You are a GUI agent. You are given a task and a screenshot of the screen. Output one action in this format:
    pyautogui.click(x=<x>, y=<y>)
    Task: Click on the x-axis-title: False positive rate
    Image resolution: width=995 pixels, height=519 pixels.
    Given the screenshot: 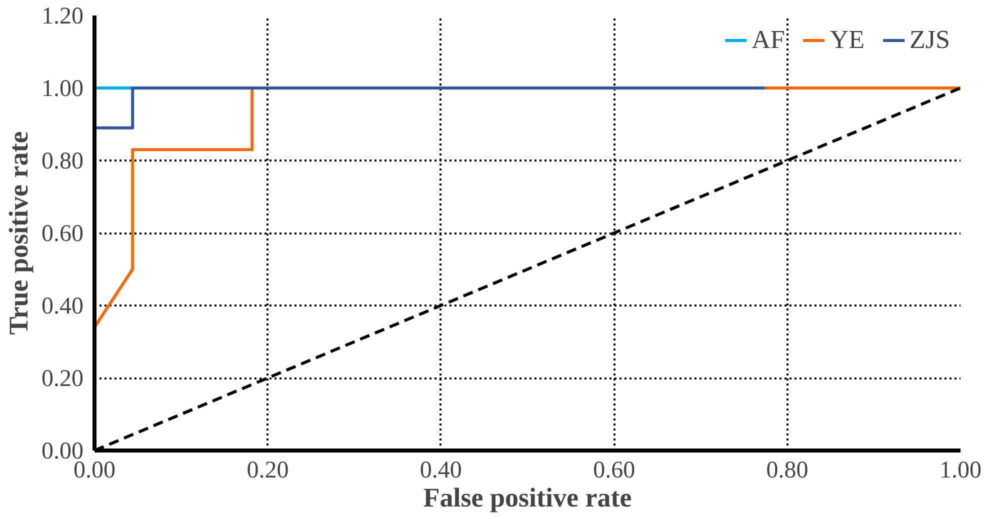 What is the action you would take?
    pyautogui.click(x=527, y=497)
    